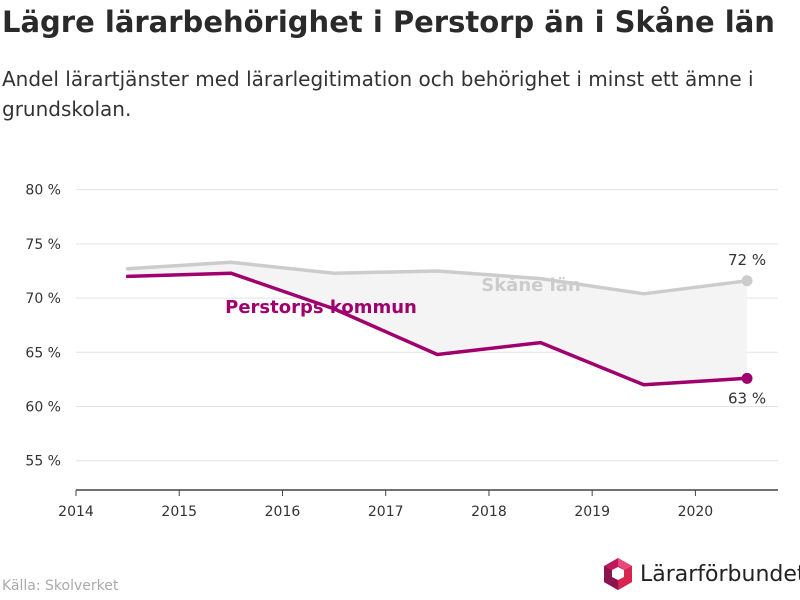  I want to click on source-note: Källa: Skolverket, so click(60, 586).